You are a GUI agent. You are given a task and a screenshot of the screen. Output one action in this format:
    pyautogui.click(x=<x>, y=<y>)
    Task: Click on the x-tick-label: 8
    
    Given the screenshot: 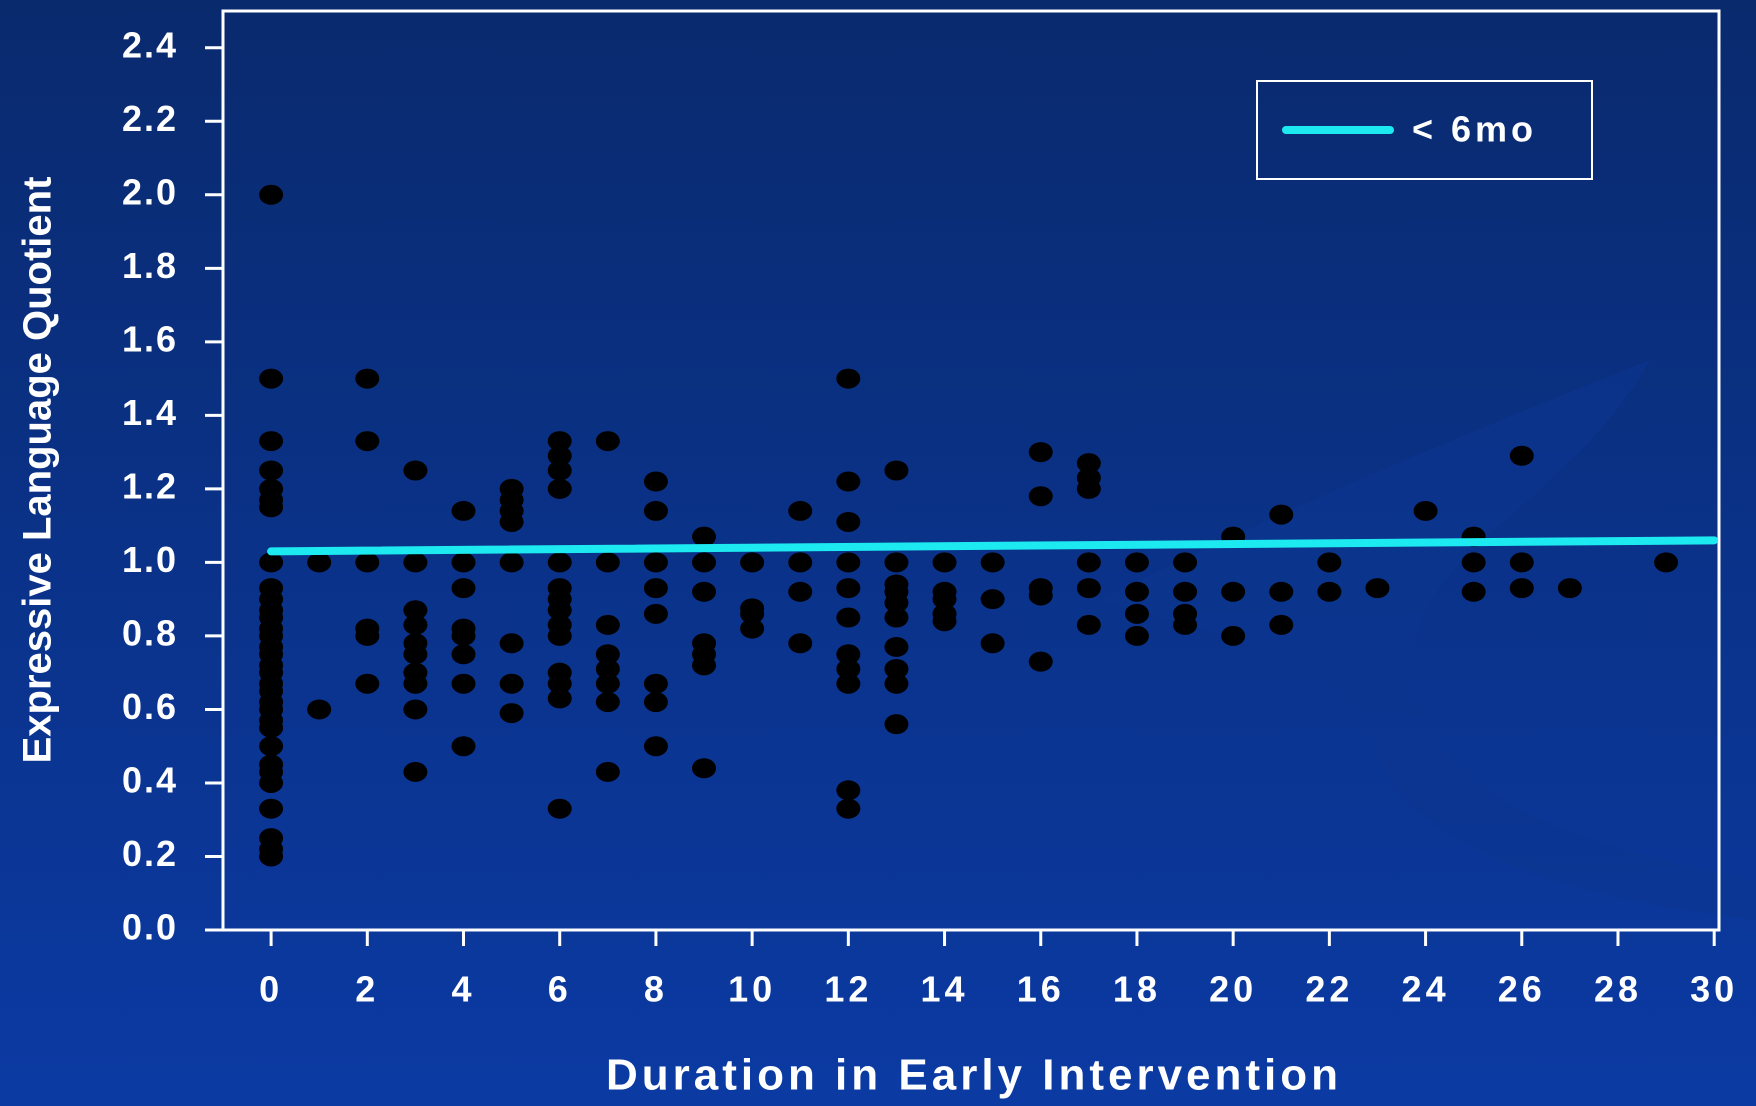 What is the action you would take?
    pyautogui.click(x=656, y=989)
    